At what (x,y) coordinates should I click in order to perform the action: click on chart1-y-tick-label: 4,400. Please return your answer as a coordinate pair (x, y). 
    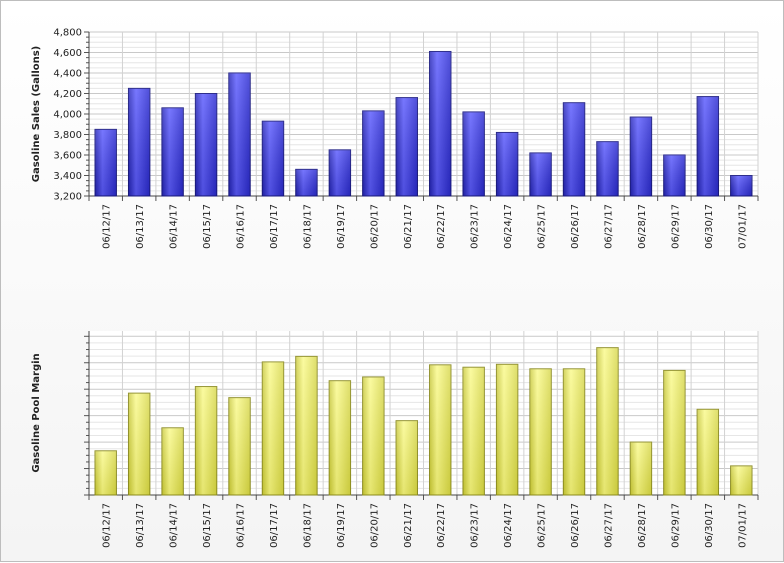
    Looking at the image, I should click on (67, 74).